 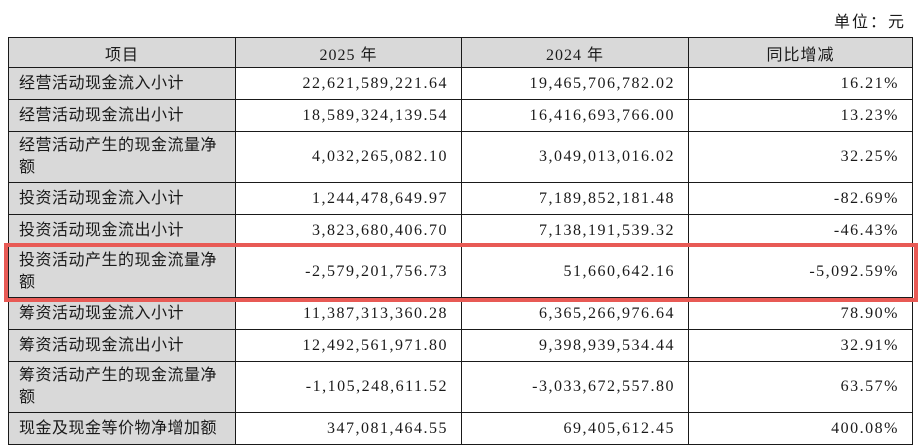 I want to click on row-value-2025: 12,492,561,971.80, so click(x=348, y=345).